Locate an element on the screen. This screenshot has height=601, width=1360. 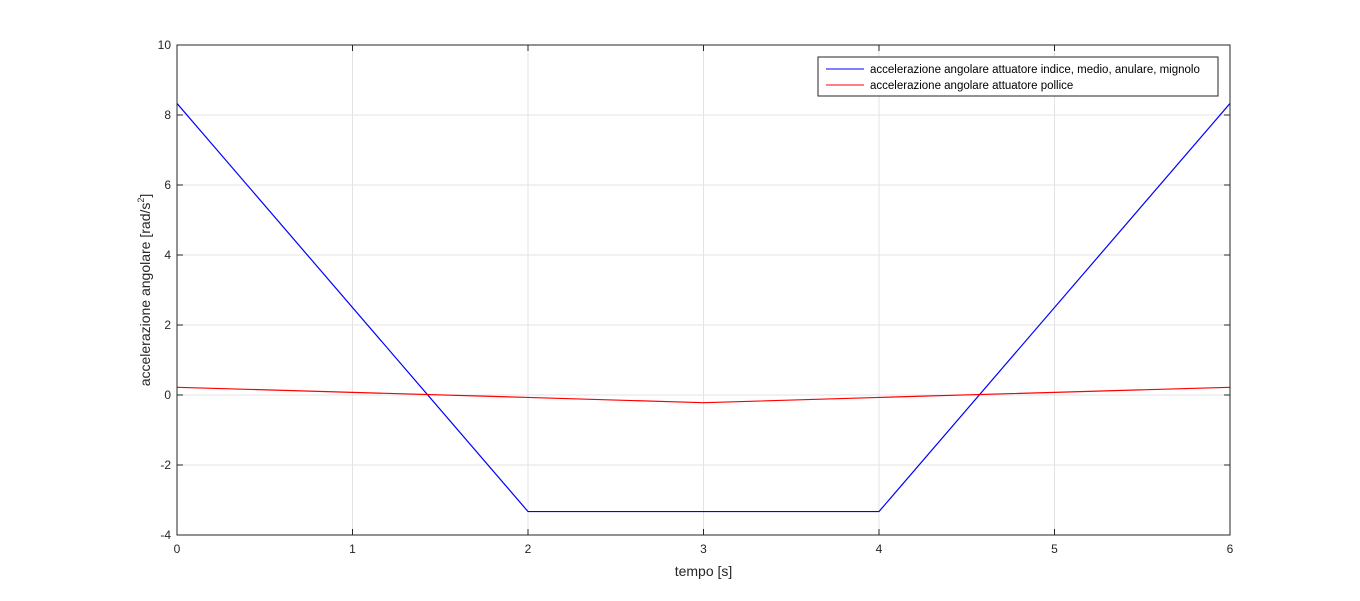
legend-box is located at coordinates (1018, 76).